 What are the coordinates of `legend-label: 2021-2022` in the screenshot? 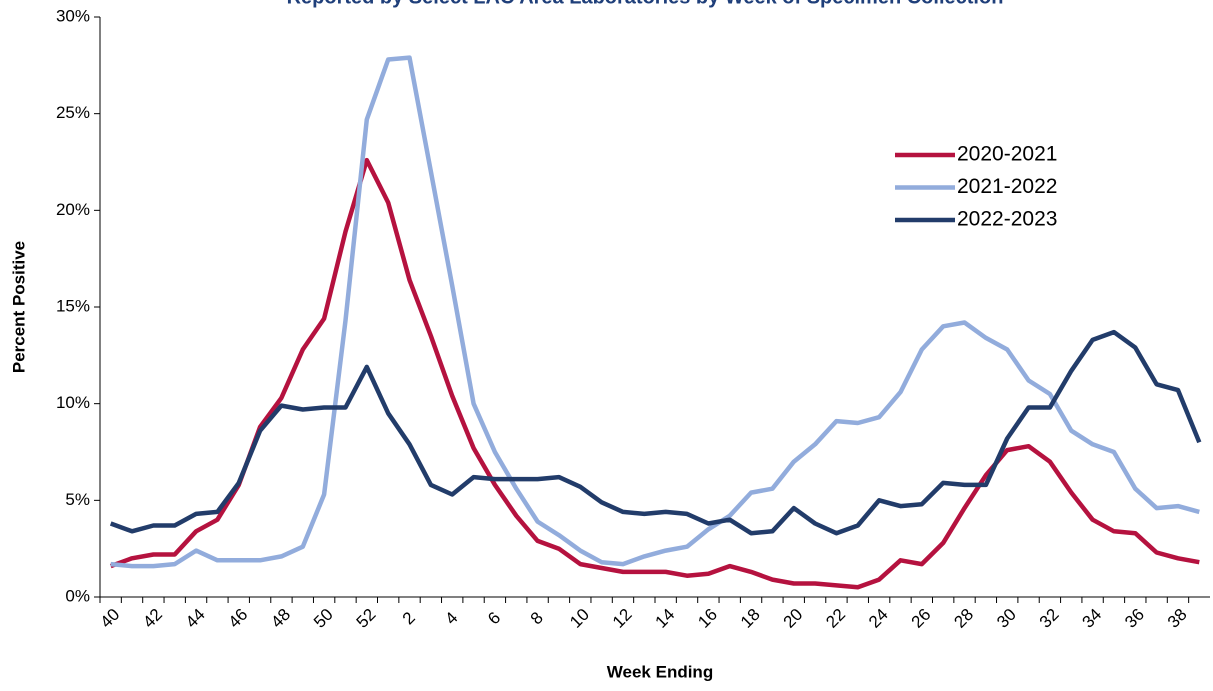 It's located at (1007, 186).